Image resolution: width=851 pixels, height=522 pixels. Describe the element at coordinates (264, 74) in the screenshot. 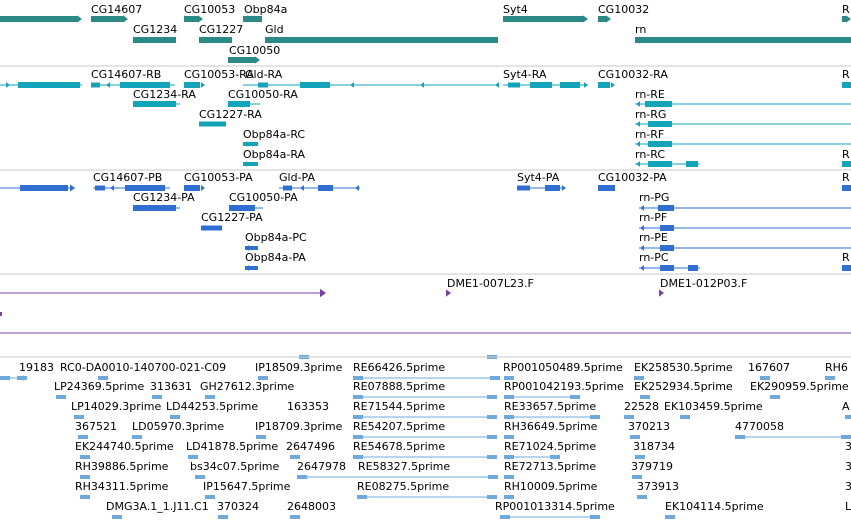

I see `feature-label: Gld-RA` at that location.